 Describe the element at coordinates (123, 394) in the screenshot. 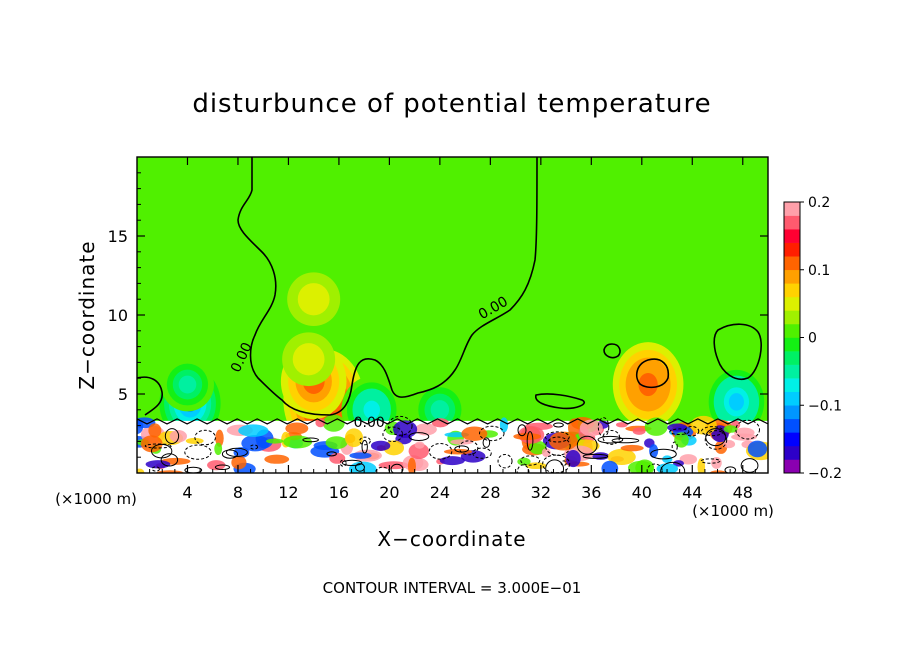

I see `y-tick-label: 5` at that location.